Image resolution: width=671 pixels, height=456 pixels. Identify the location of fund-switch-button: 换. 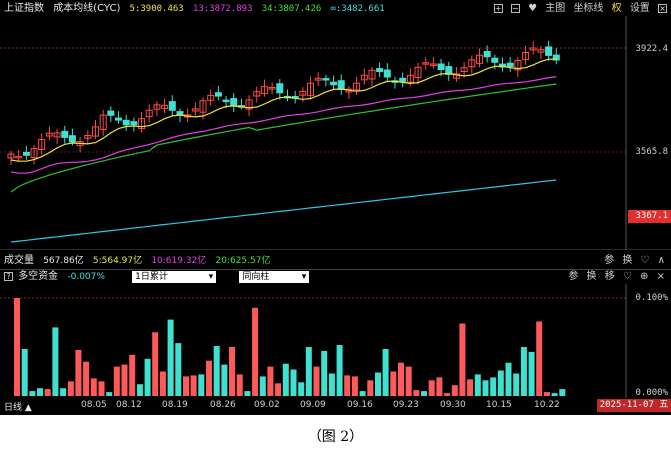
(591, 276).